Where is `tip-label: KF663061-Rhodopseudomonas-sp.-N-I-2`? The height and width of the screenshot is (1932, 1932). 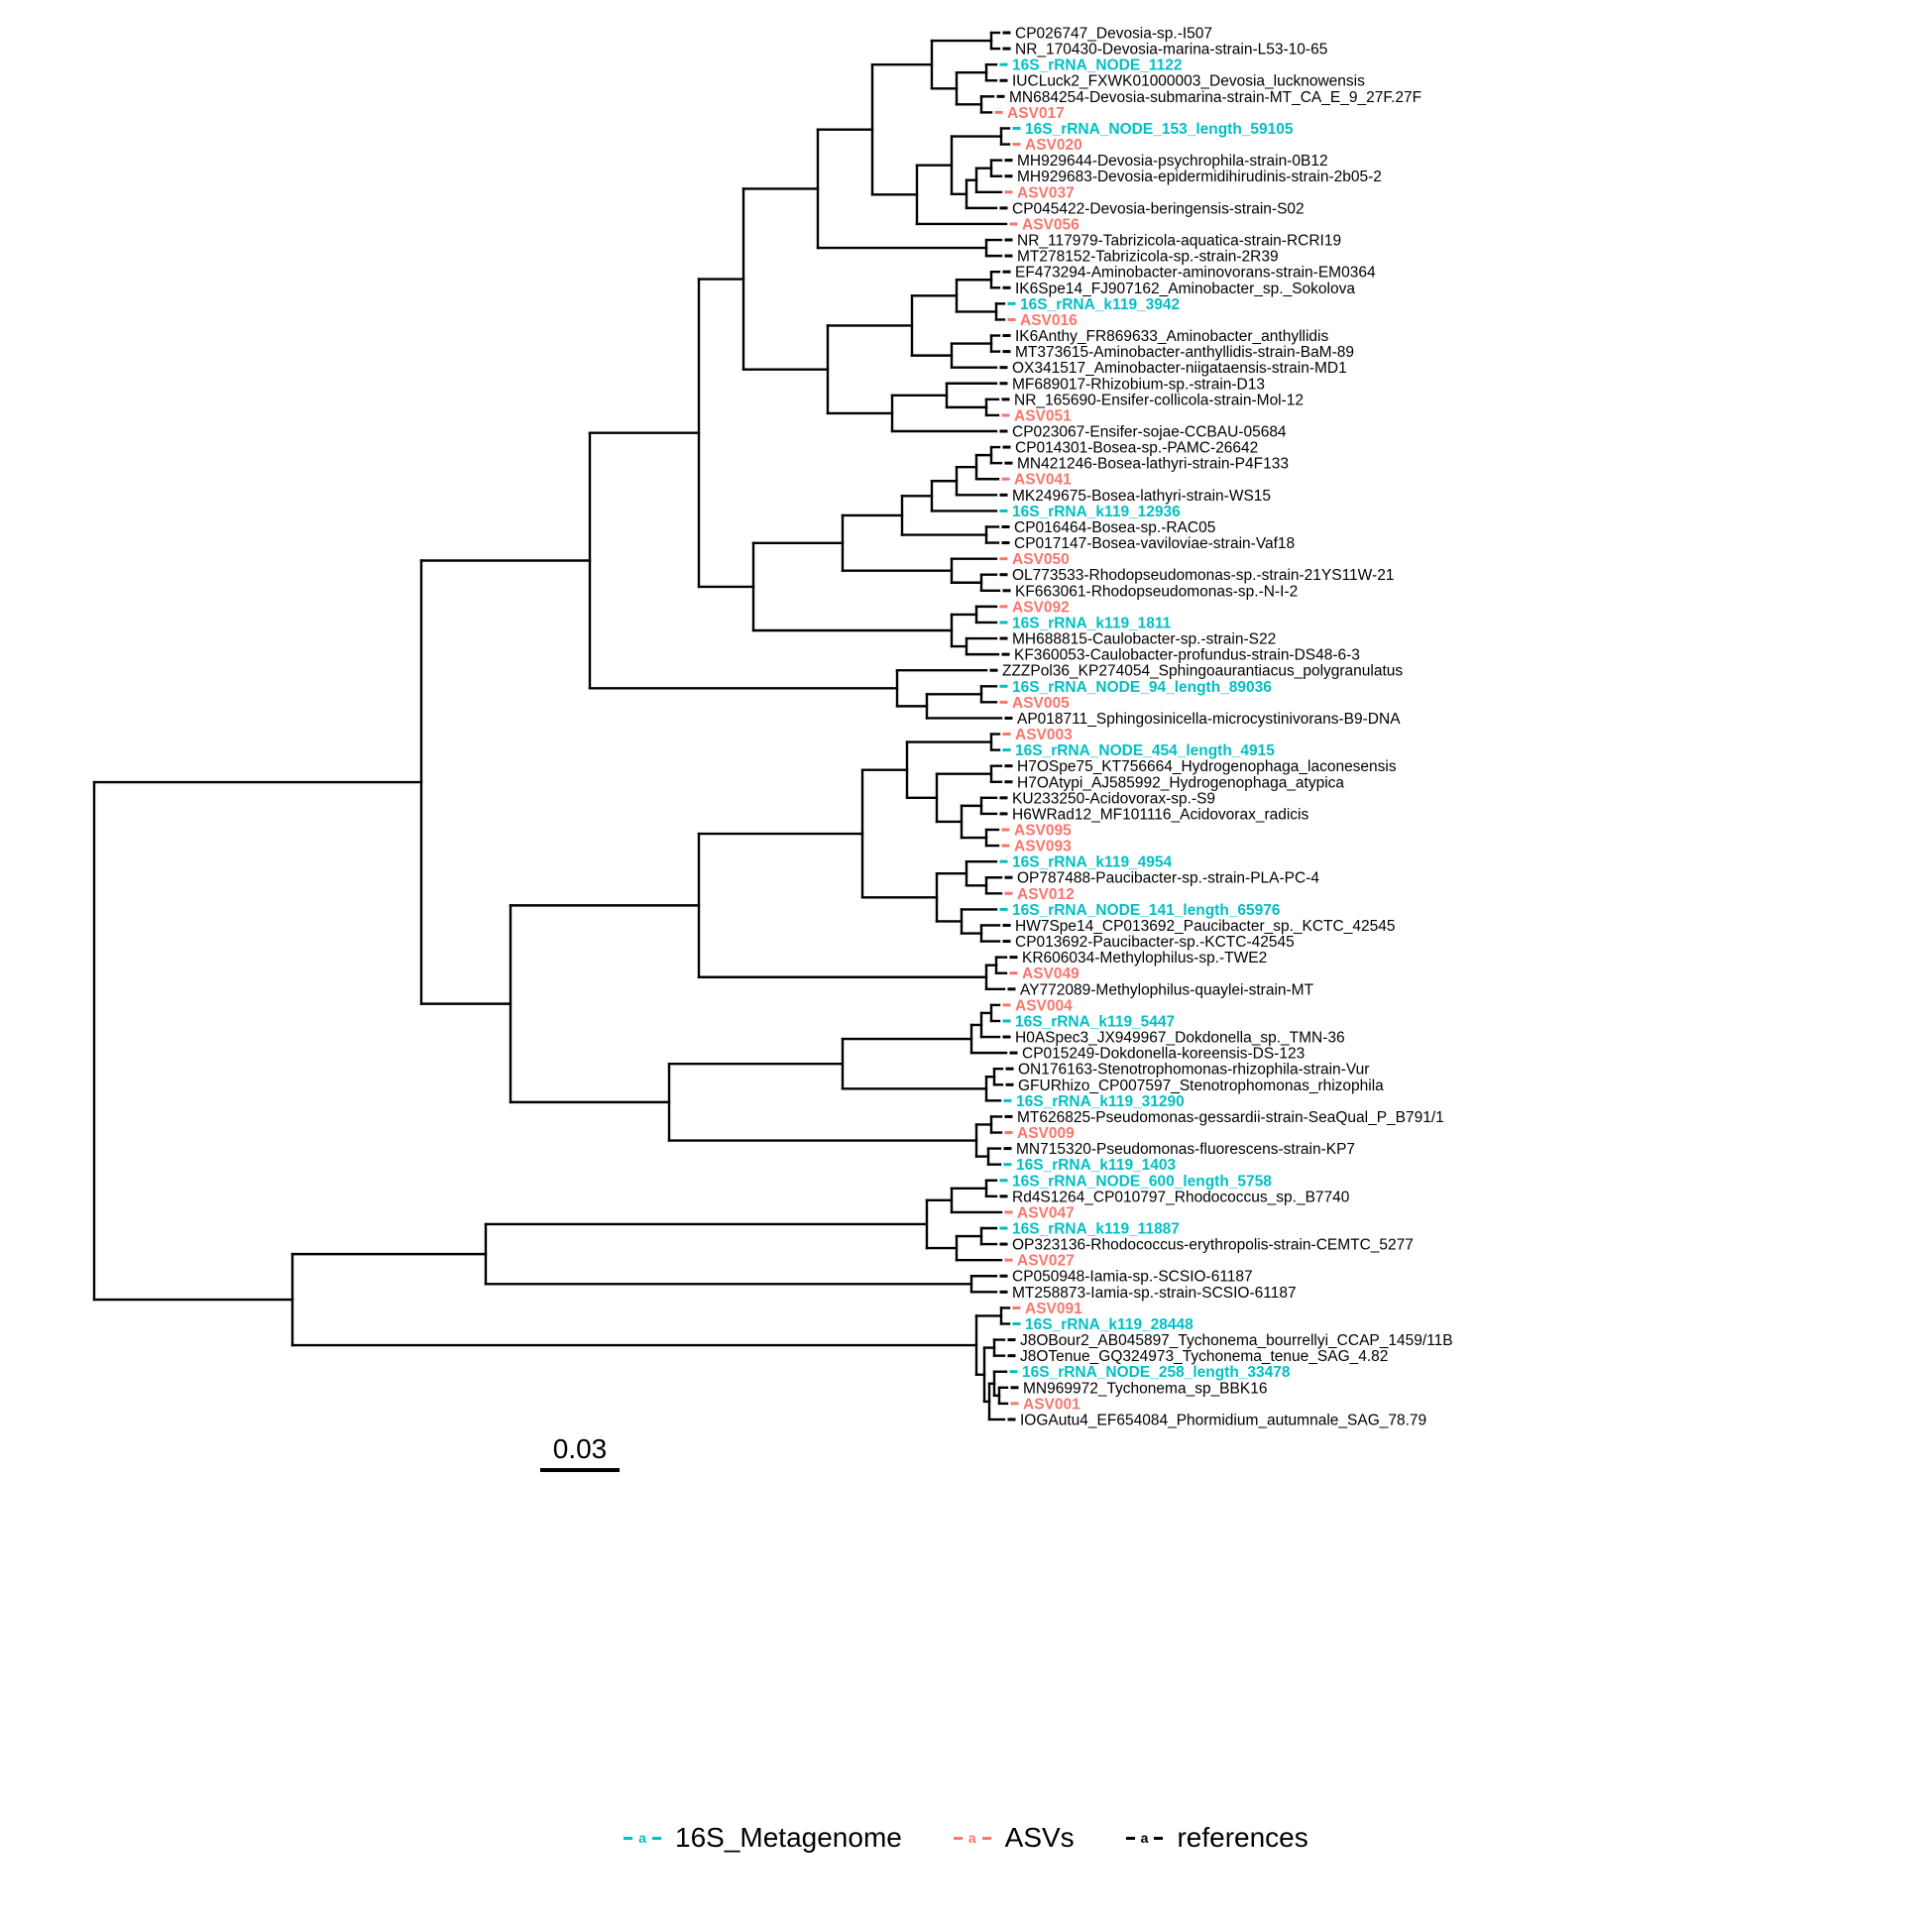
tip-label: KF663061-Rhodopseudomonas-sp.-N-I-2 is located at coordinates (1156, 591).